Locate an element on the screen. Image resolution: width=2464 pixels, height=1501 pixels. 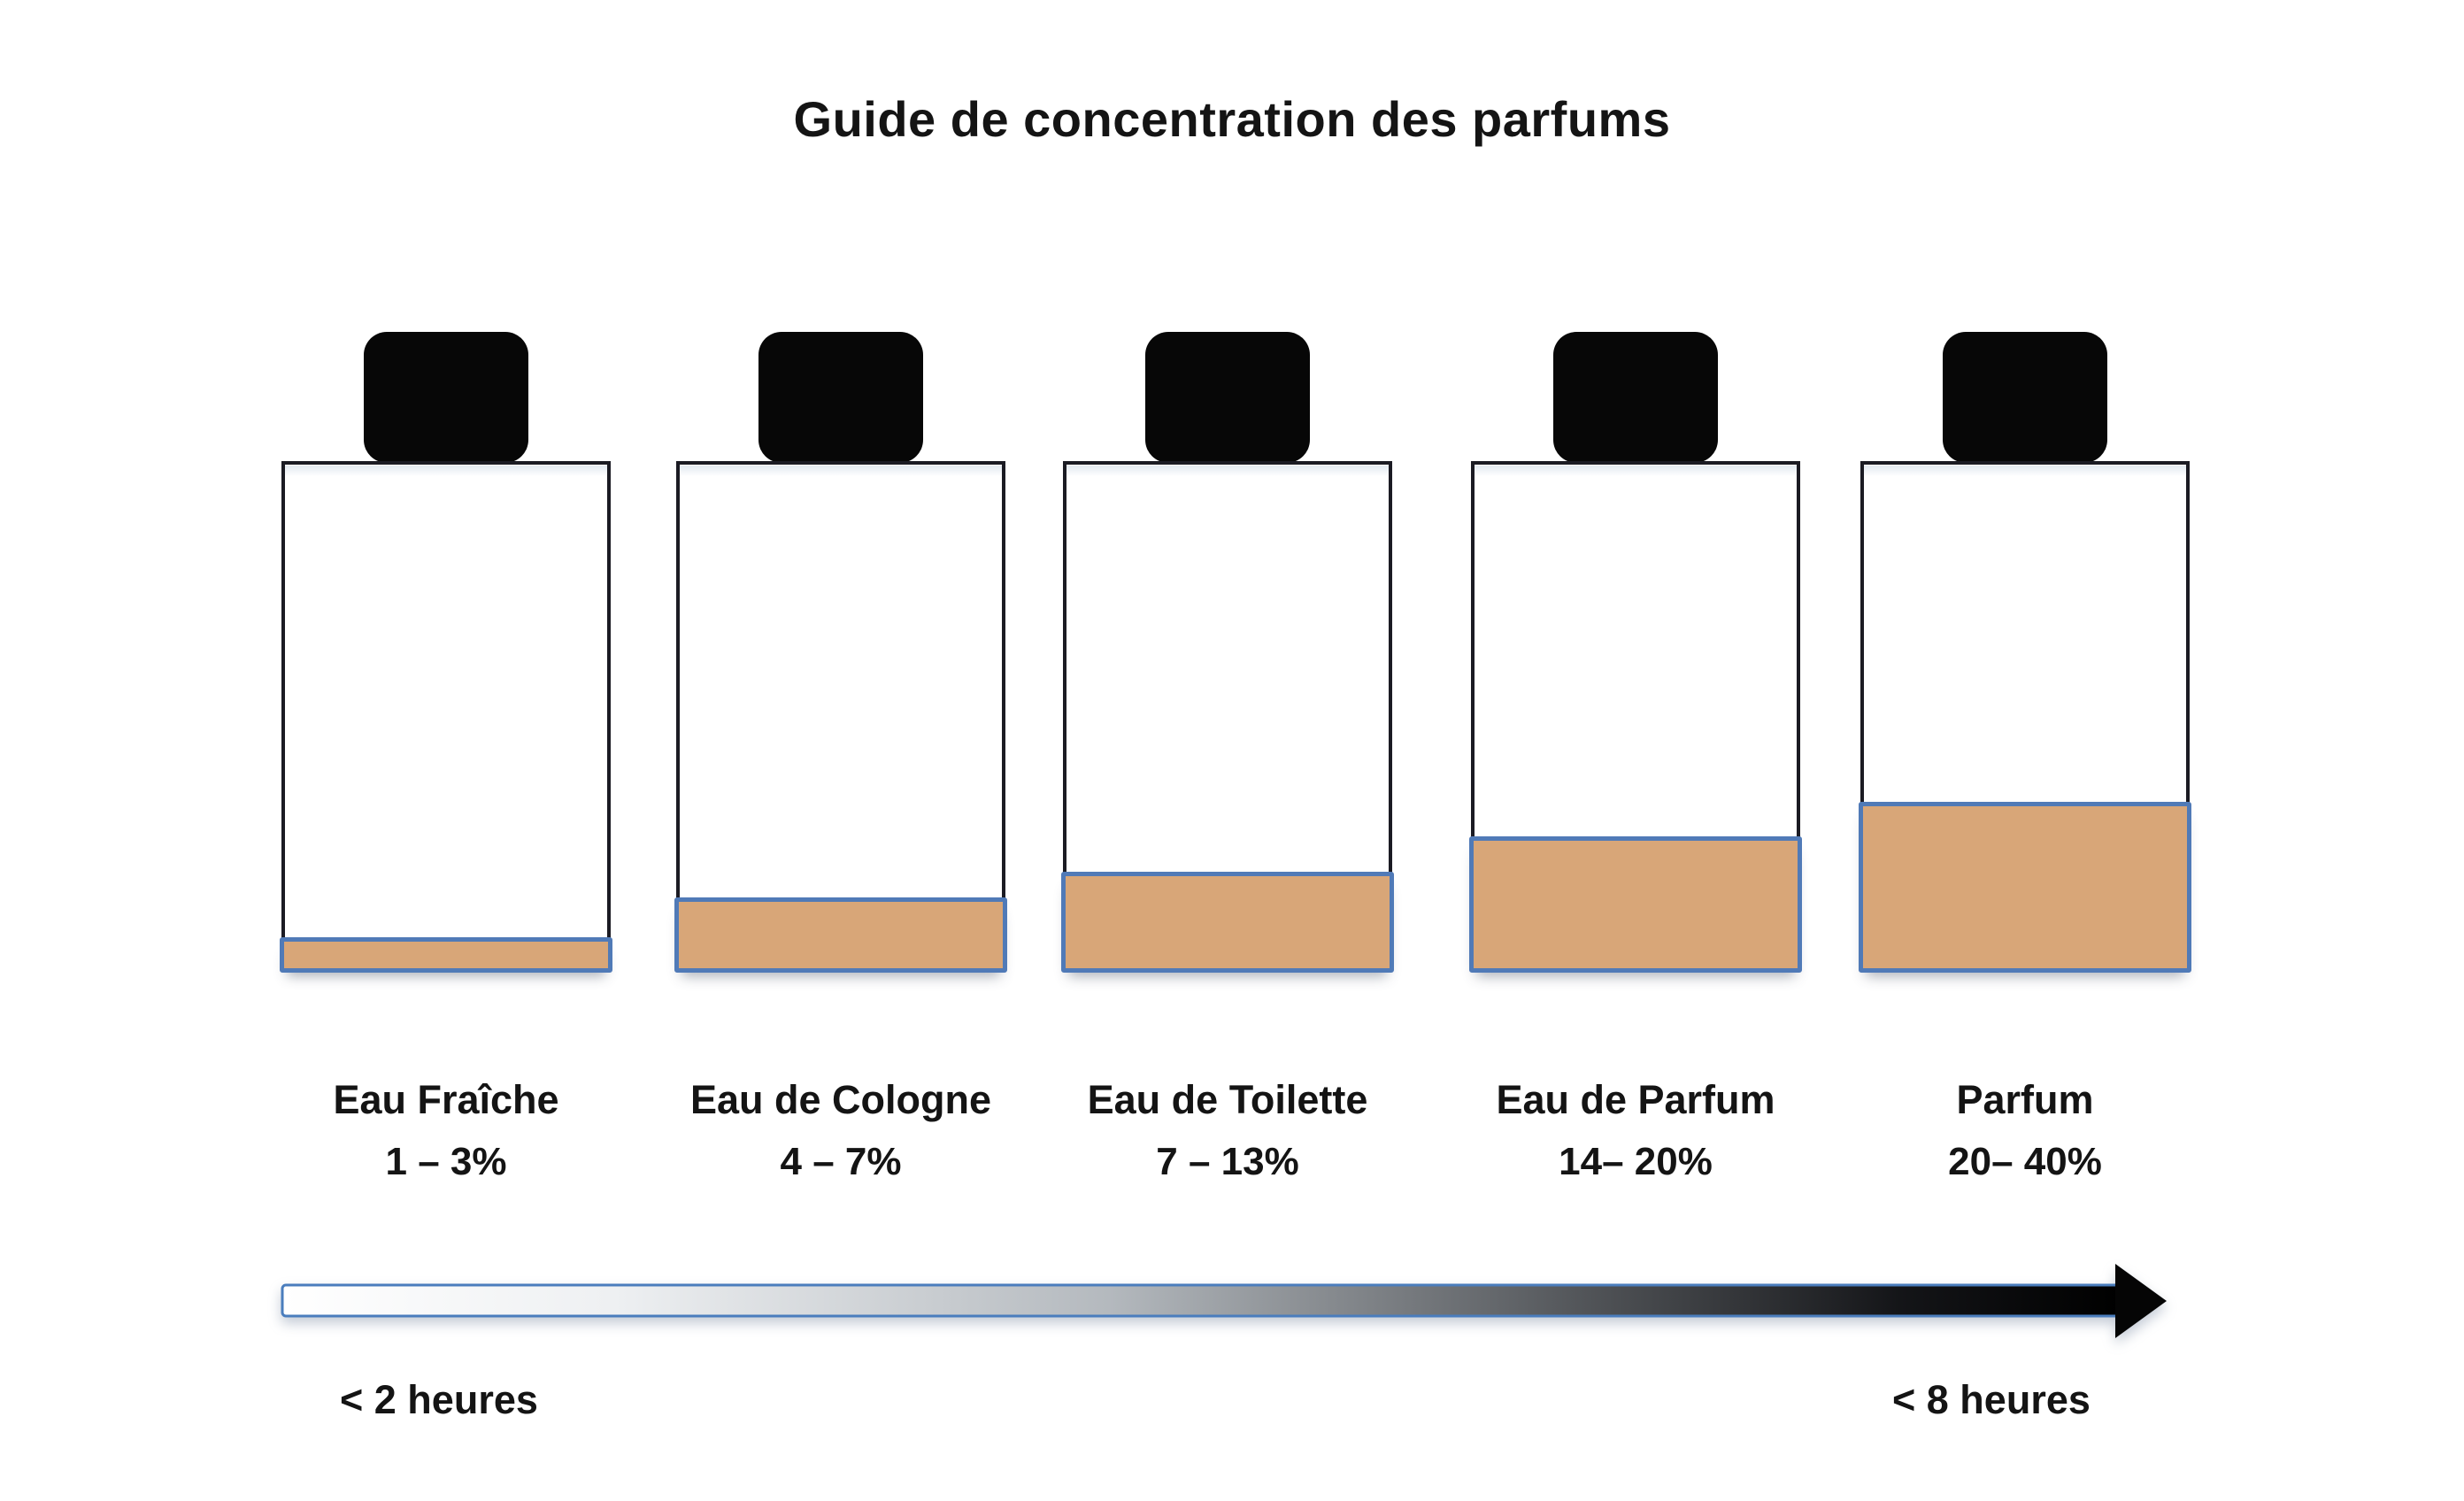
bottle-name-label: Eau de Cologne is located at coordinates (841, 1099).